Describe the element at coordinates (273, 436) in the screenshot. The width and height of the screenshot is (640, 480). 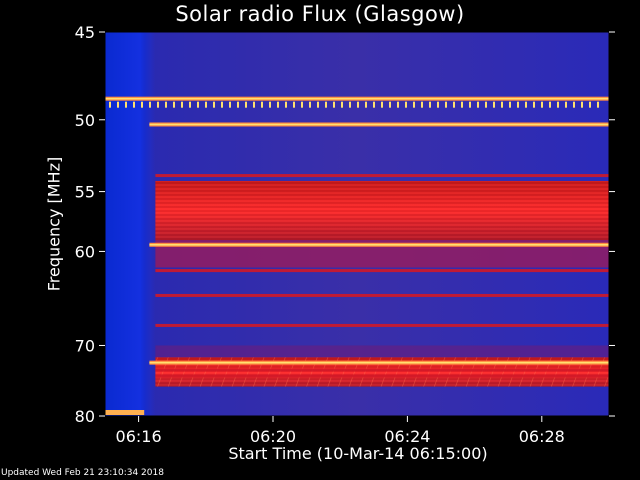
I see `x-tick-label: 06:20` at that location.